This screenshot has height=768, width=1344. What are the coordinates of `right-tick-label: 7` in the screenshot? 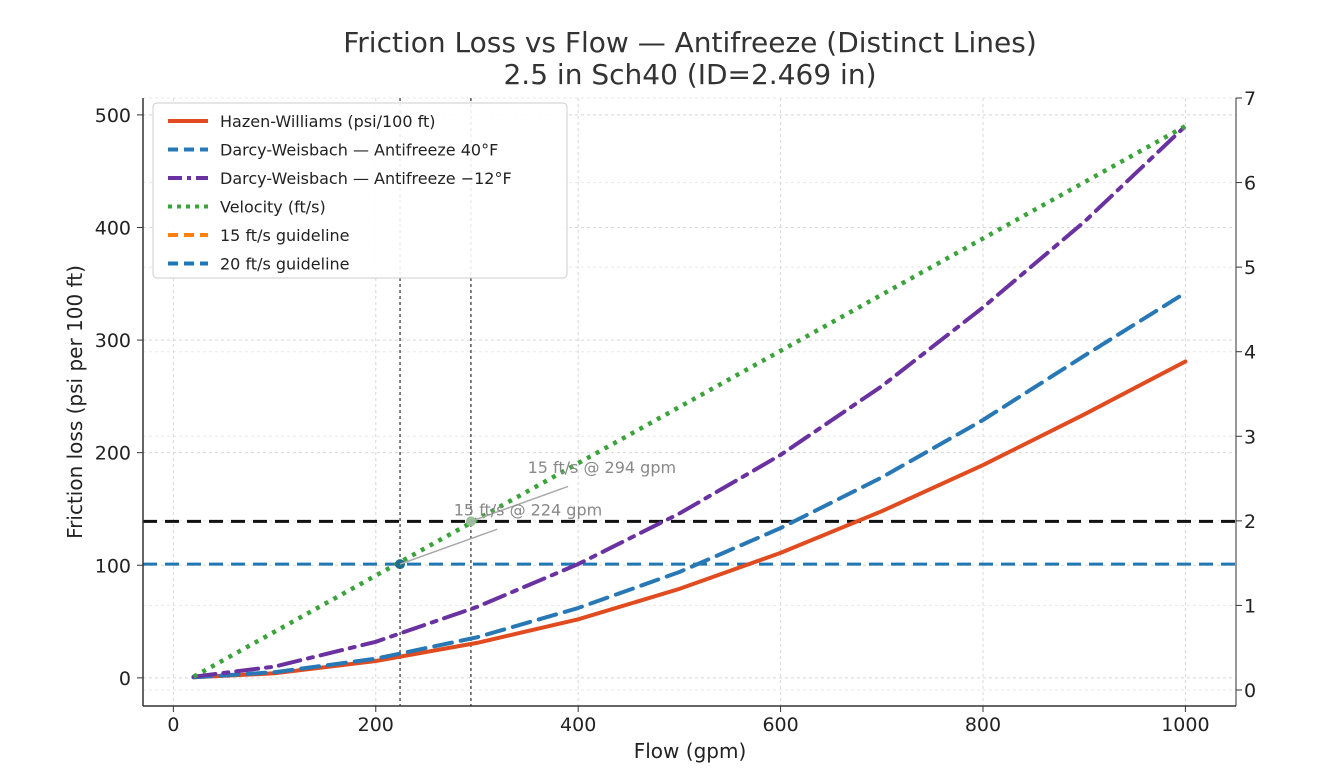 It's located at (1250, 99).